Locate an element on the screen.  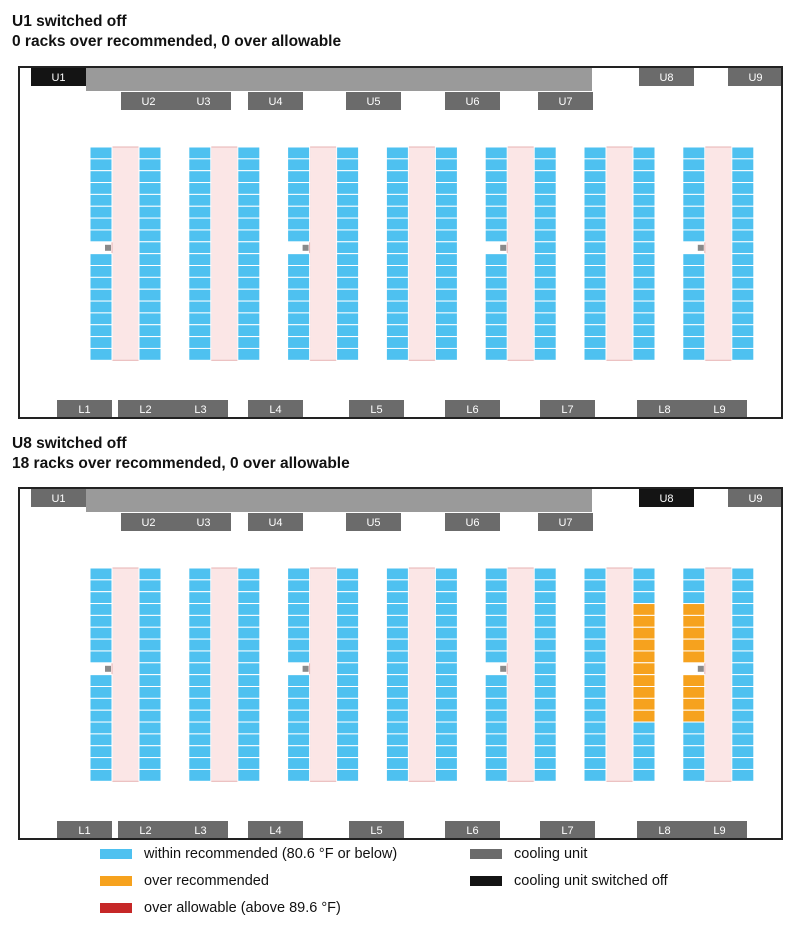
air-duct is located at coordinates (339, 79).